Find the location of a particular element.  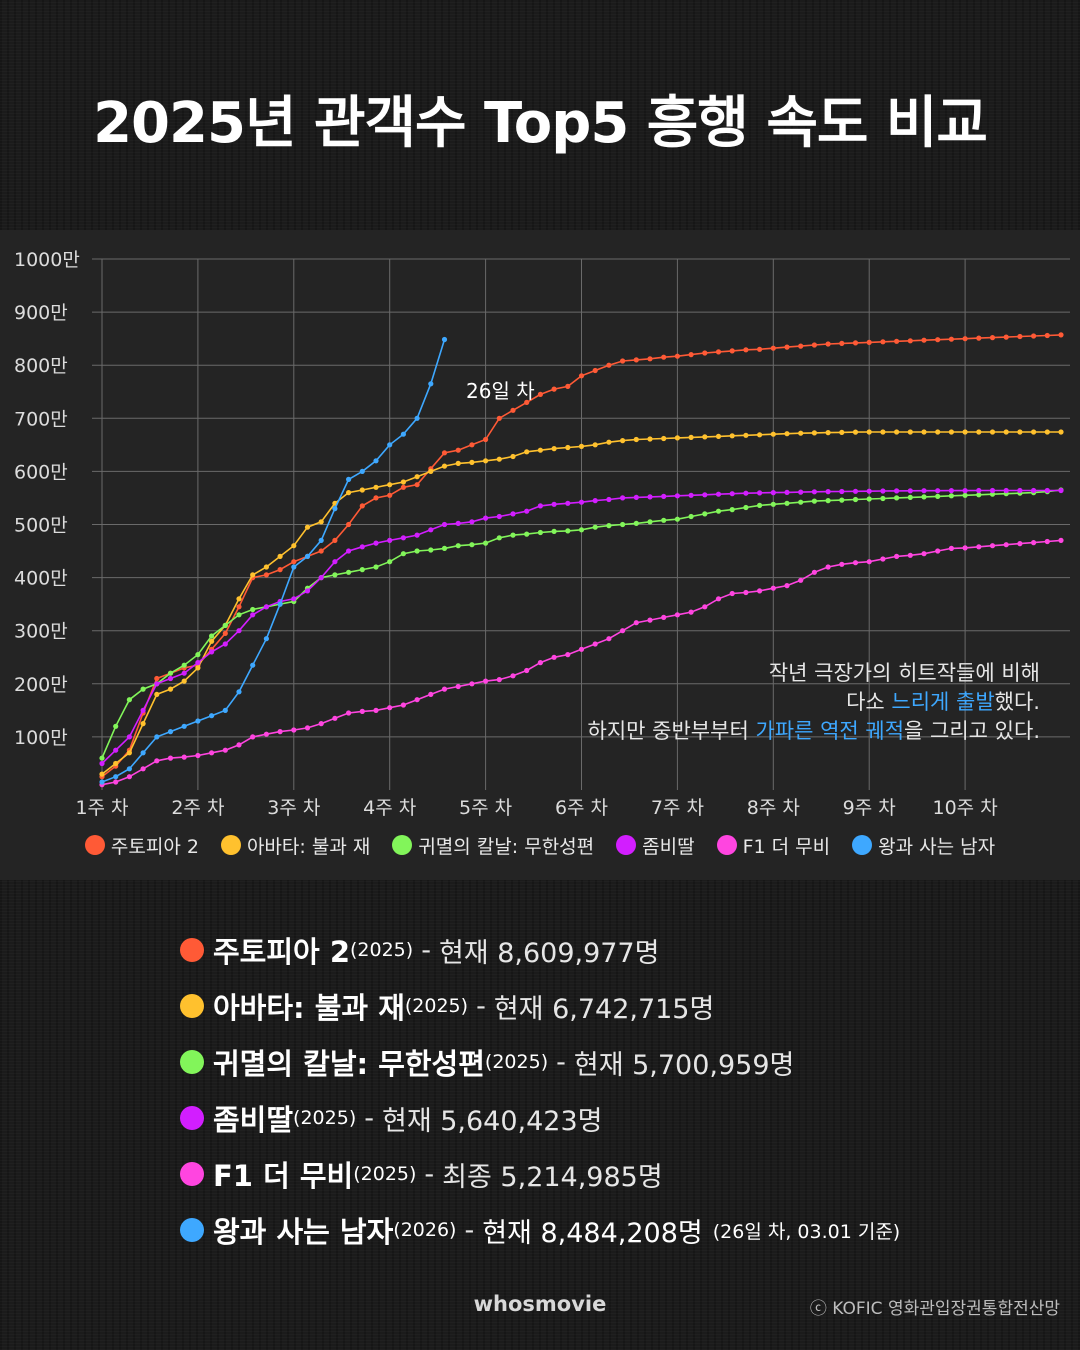

x-tick-label: 5주 차 is located at coordinates (485, 808).